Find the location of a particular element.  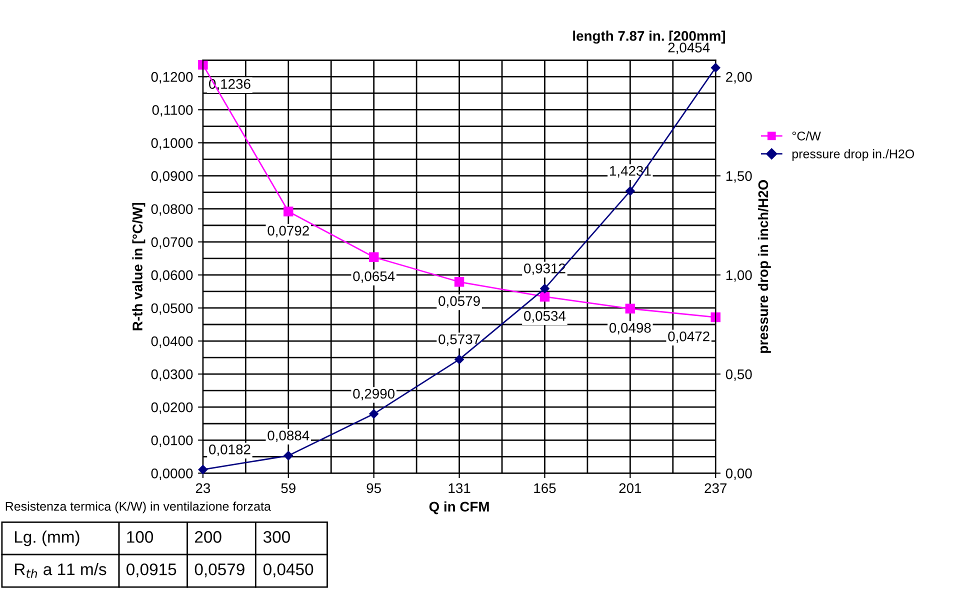

text: 0,0915 is located at coordinates (151, 570).